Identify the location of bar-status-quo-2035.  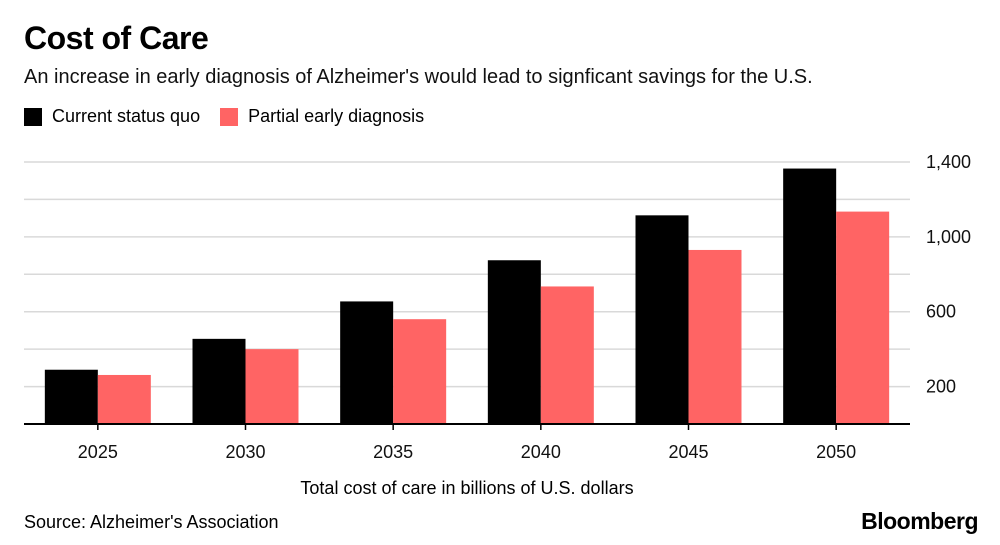
(367, 362).